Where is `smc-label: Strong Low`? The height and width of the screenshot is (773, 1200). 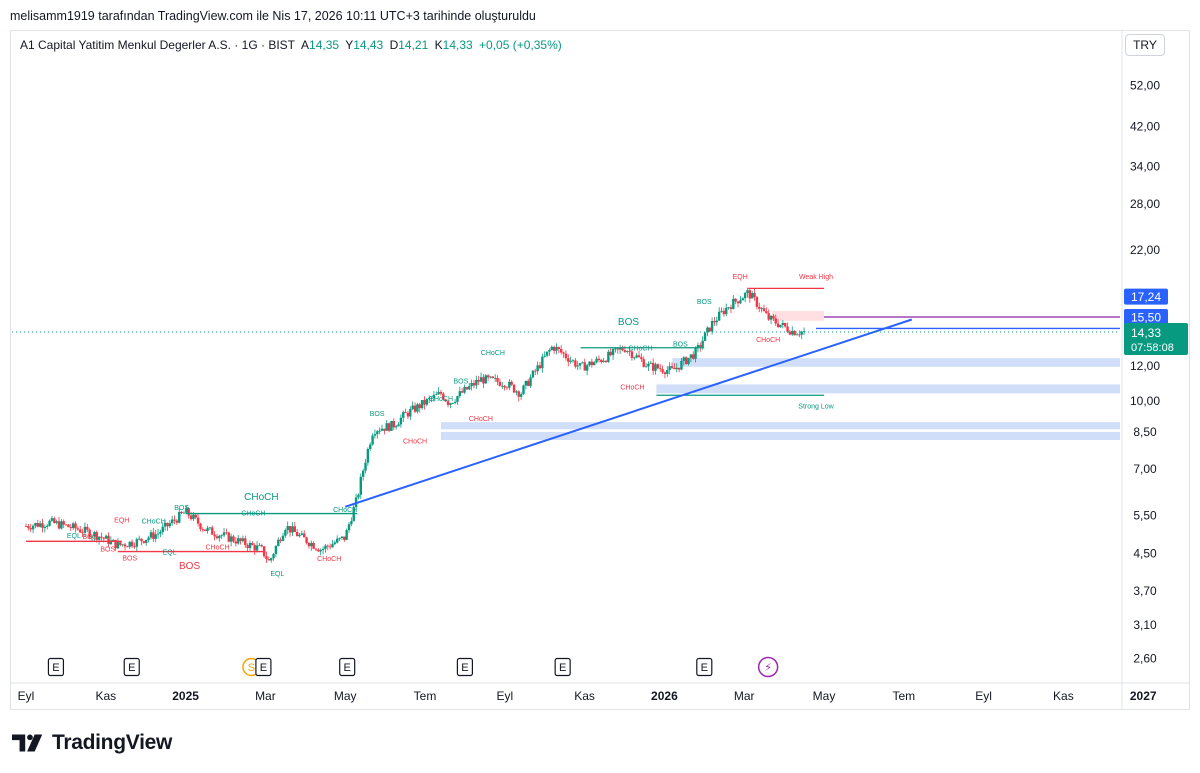
smc-label: Strong Low is located at coordinates (816, 407).